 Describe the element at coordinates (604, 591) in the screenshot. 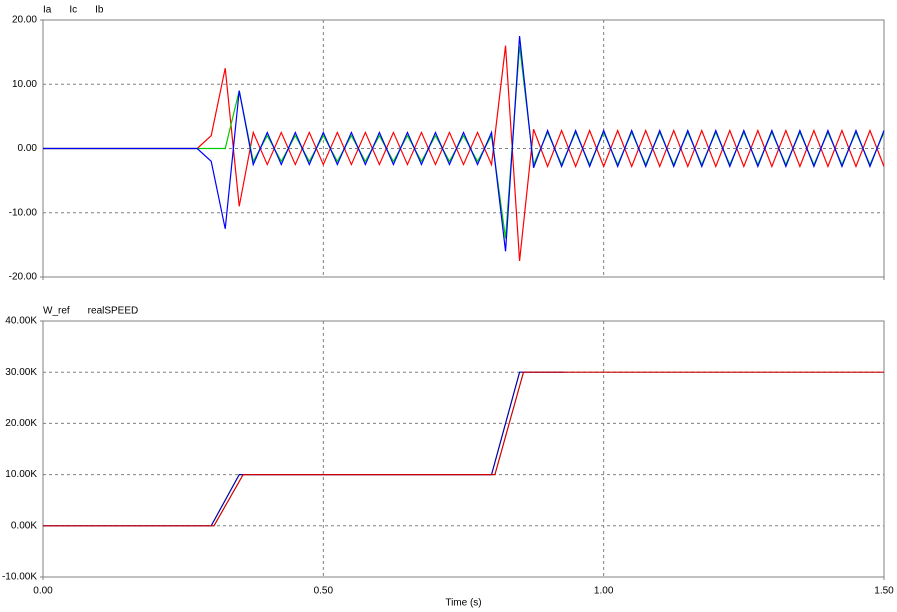

I see `x-tick-label: 1.00` at that location.